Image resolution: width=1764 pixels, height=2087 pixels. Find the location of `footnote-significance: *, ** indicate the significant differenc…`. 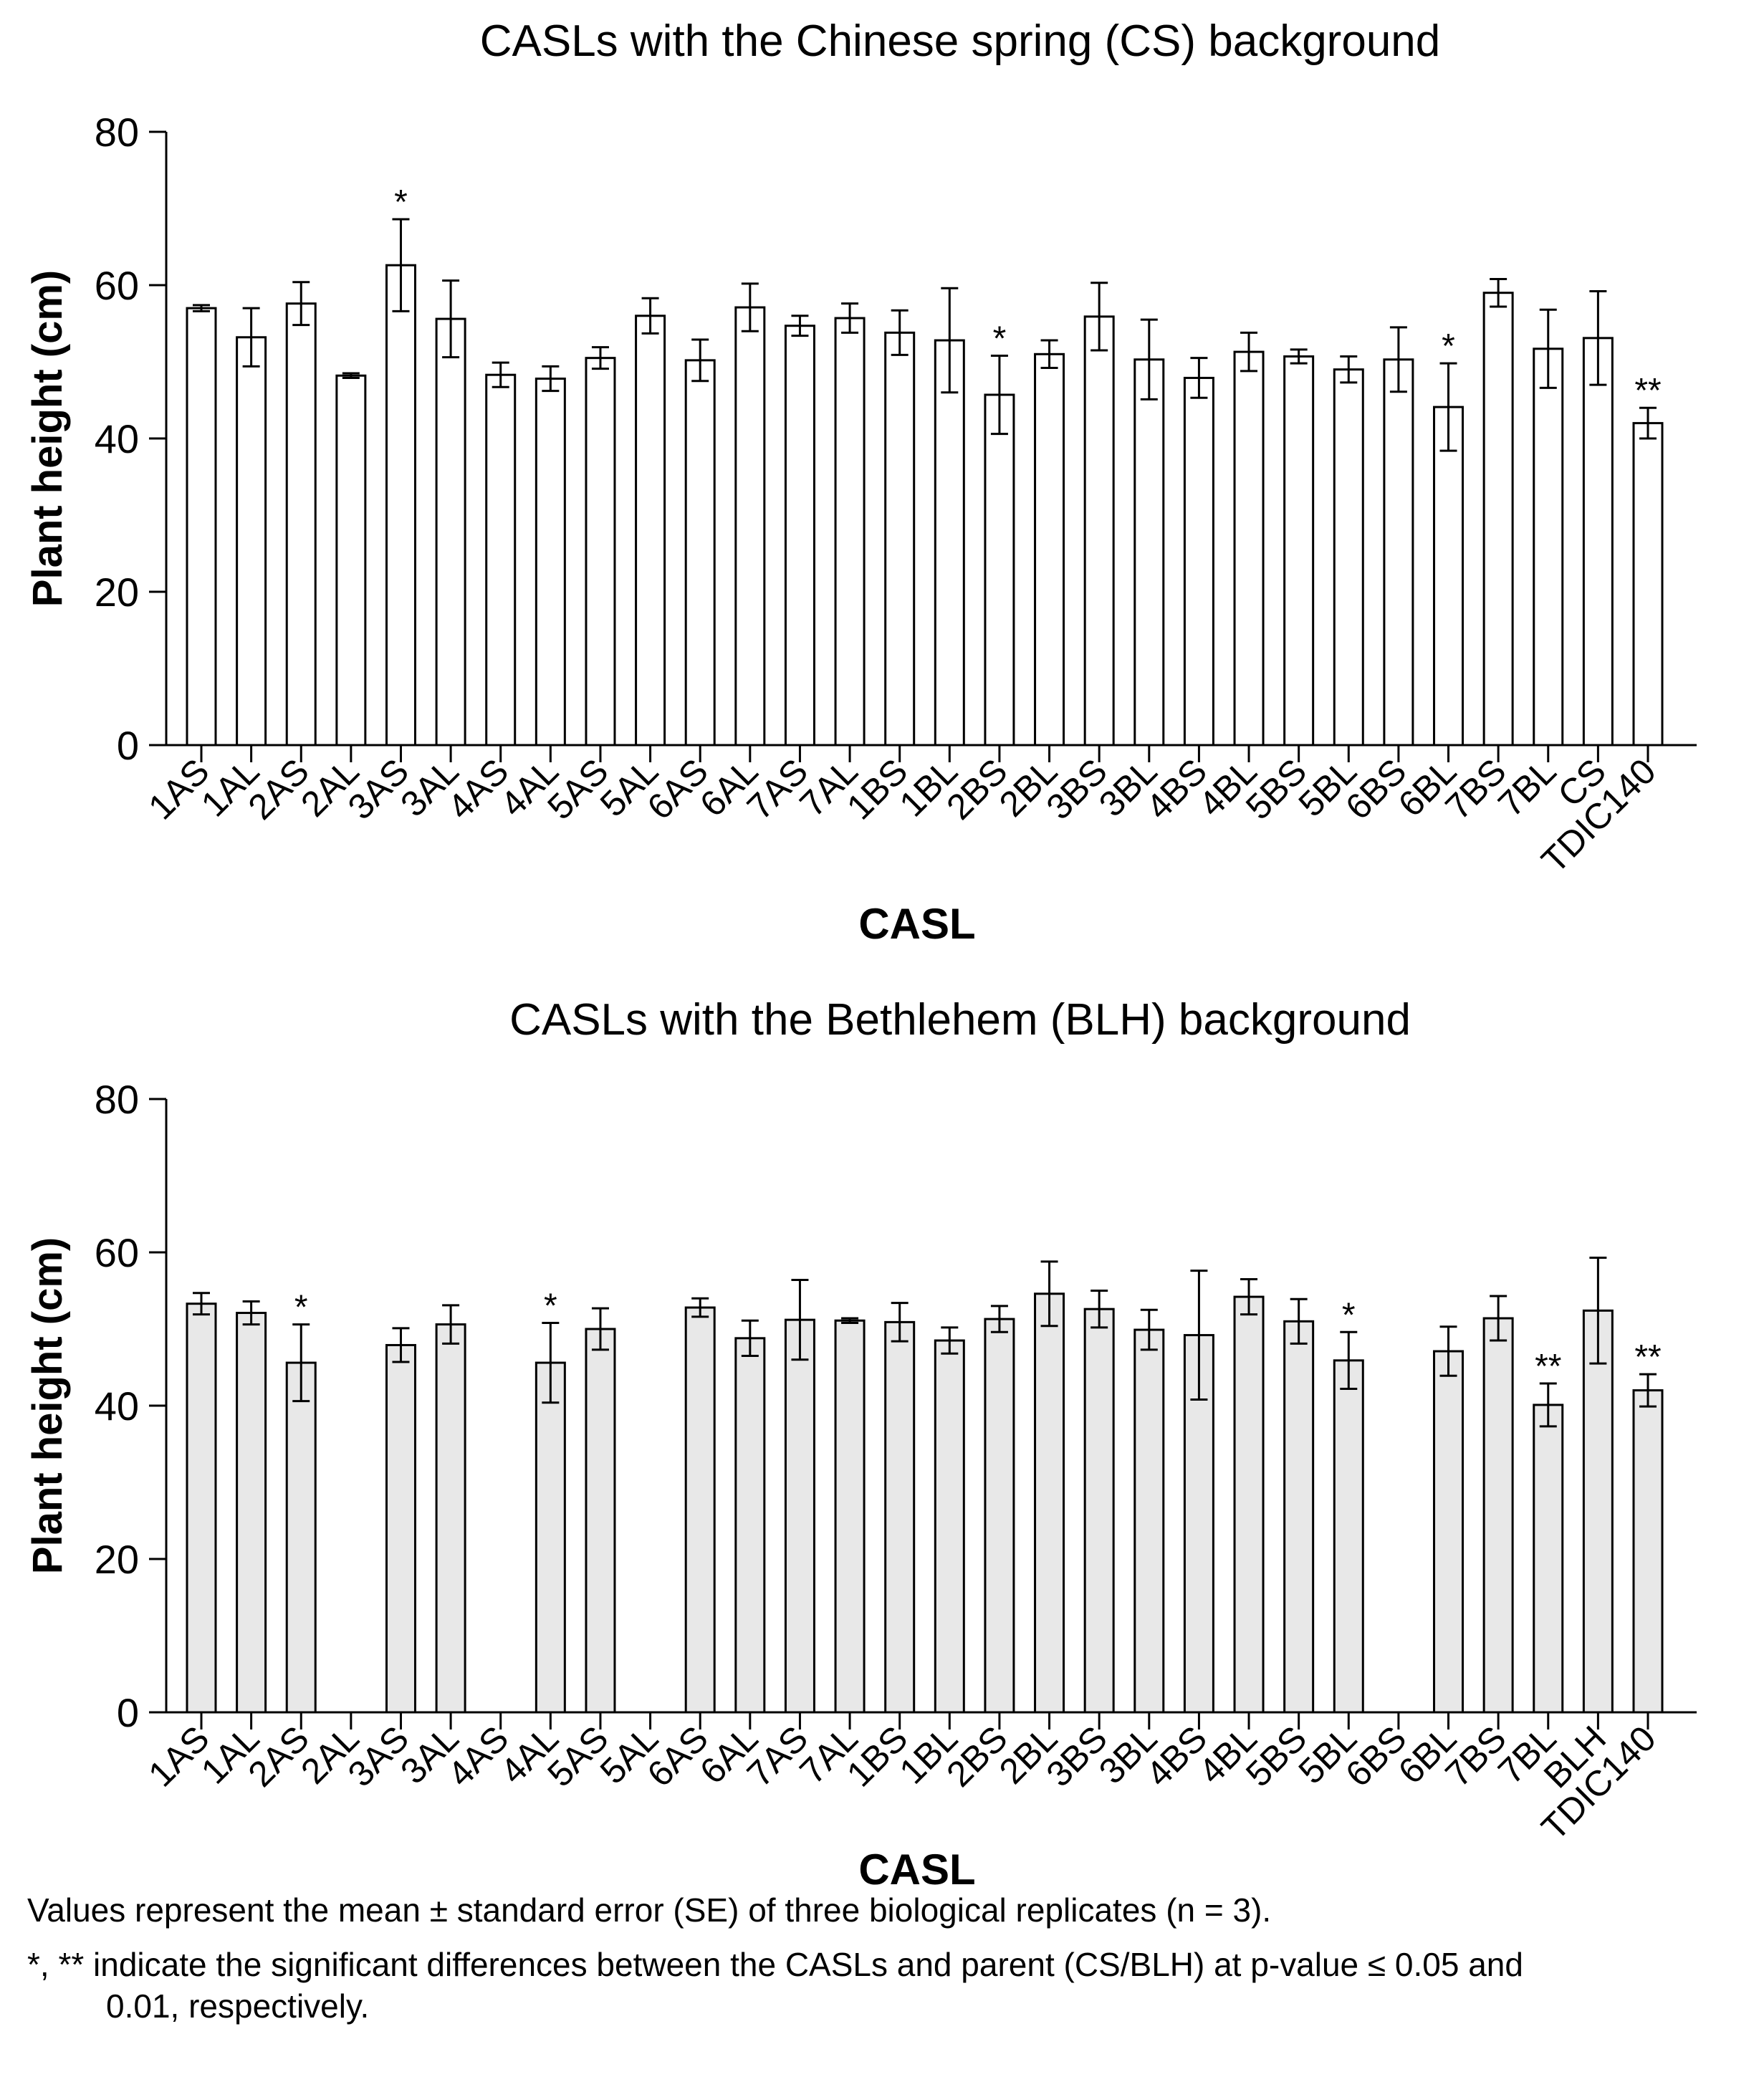

footnote-significance: *, ** indicate the significant differenc… is located at coordinates (775, 1964).